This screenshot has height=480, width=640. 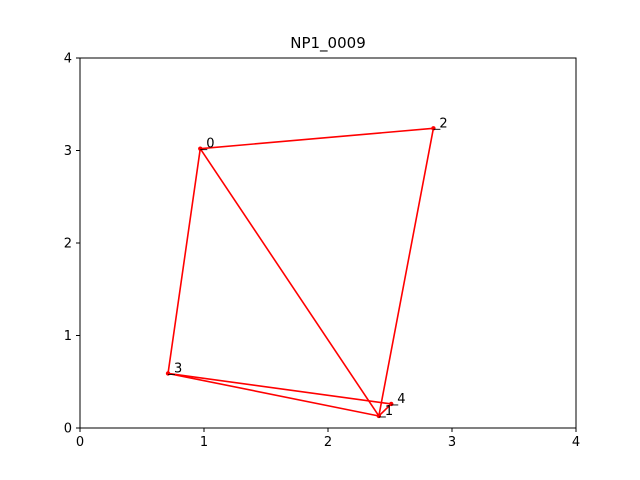 I want to click on y-tick-label: 3, so click(x=68, y=151).